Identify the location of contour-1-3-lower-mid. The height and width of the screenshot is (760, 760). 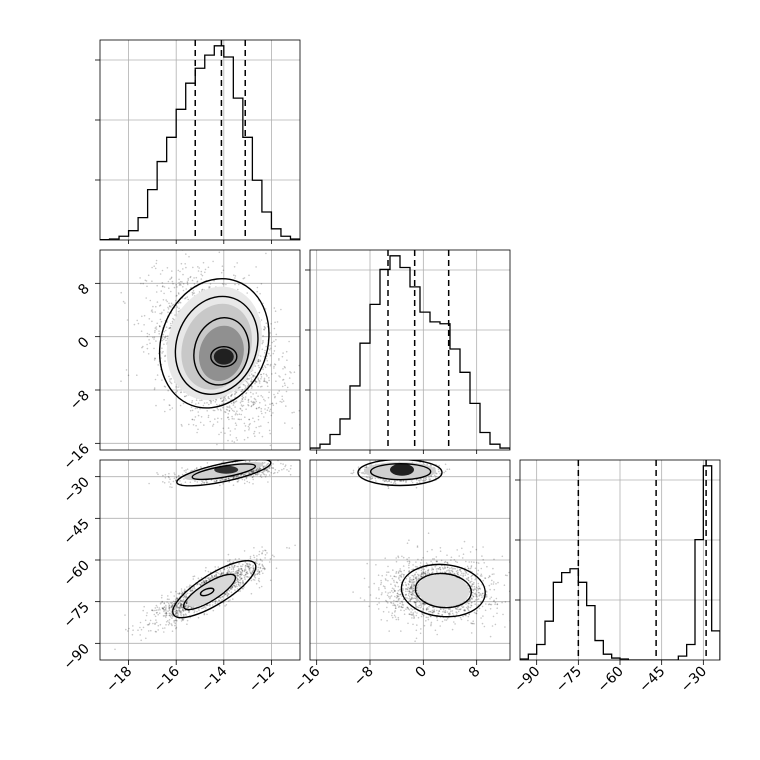
(209, 592).